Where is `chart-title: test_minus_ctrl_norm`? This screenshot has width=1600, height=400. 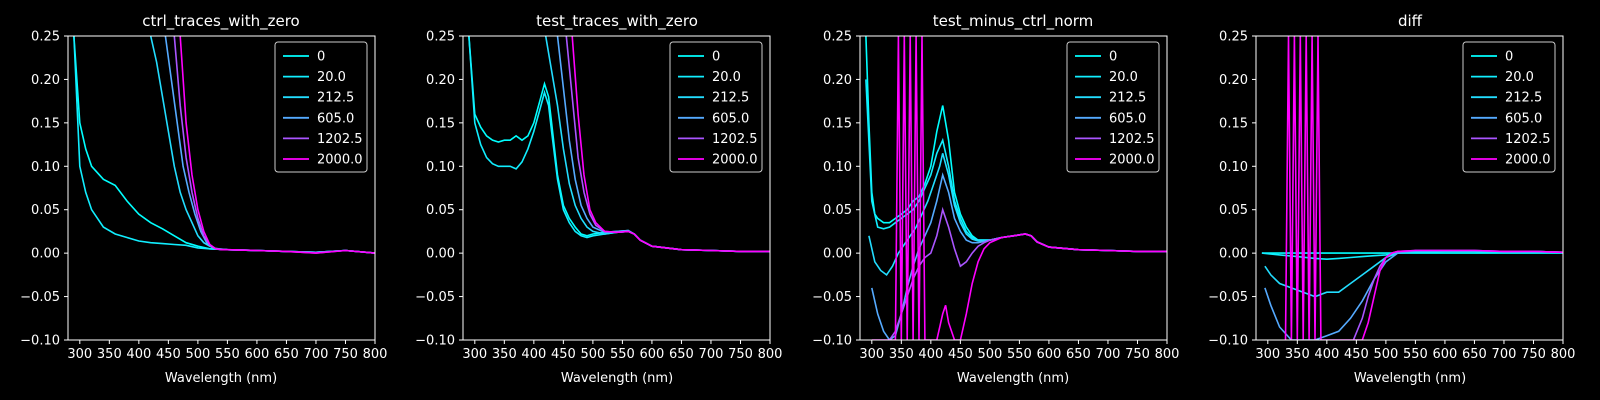 chart-title: test_minus_ctrl_norm is located at coordinates (1013, 21).